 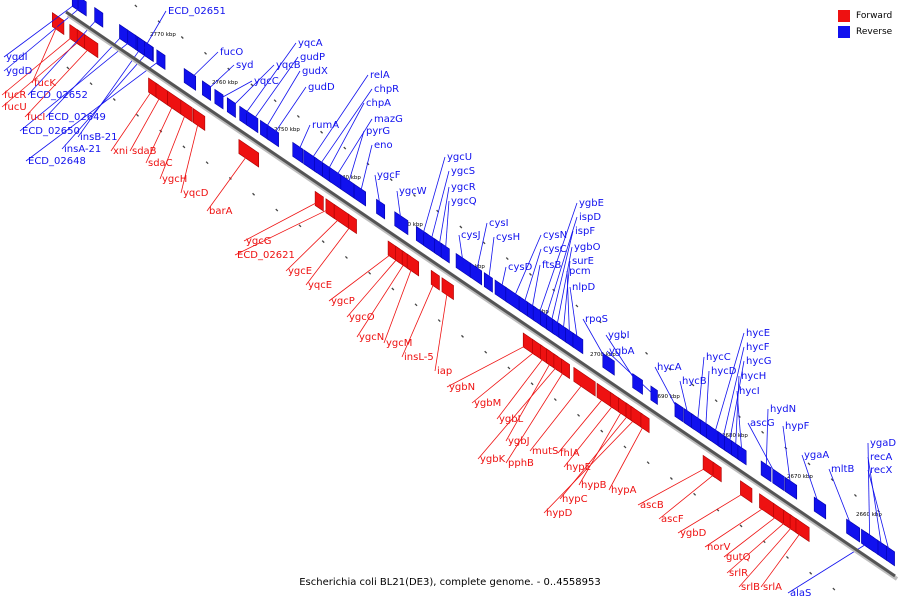 What do you see at coordinates (287, 130) in the screenshot?
I see `axis-tick-label-2750-kbp: 2750 kbp` at bounding box center [287, 130].